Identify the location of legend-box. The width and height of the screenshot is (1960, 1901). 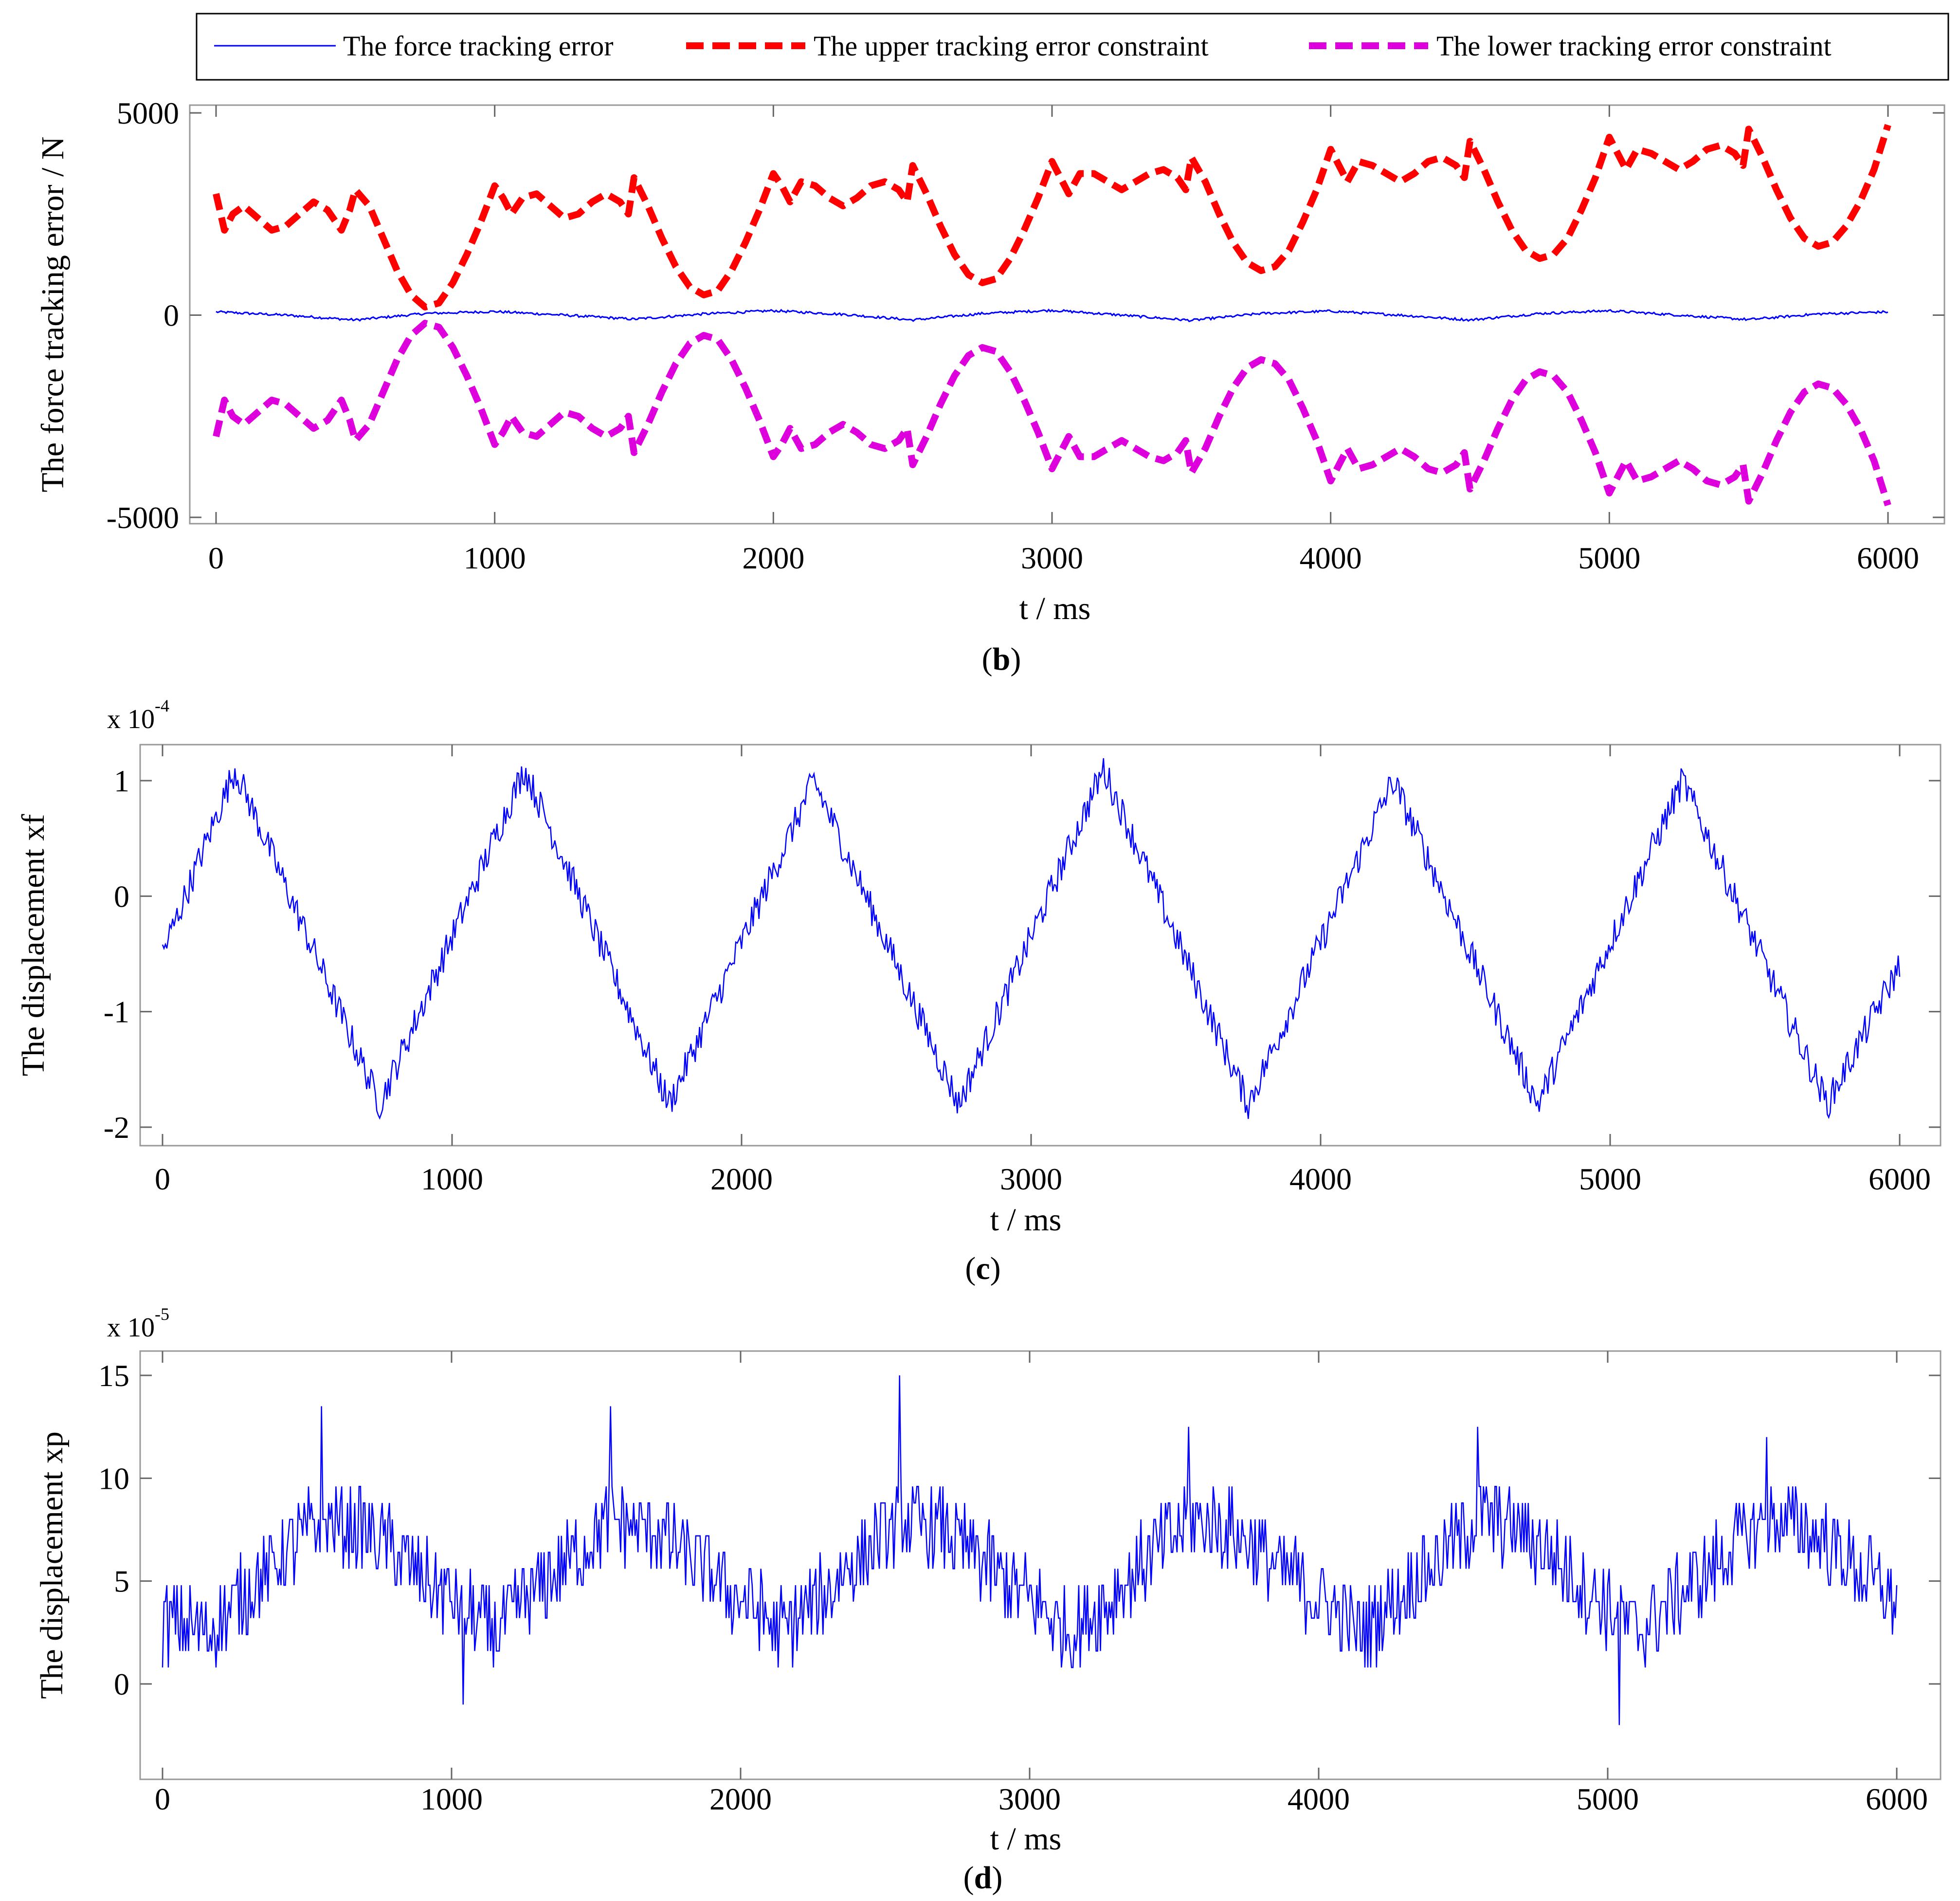
(1072, 47).